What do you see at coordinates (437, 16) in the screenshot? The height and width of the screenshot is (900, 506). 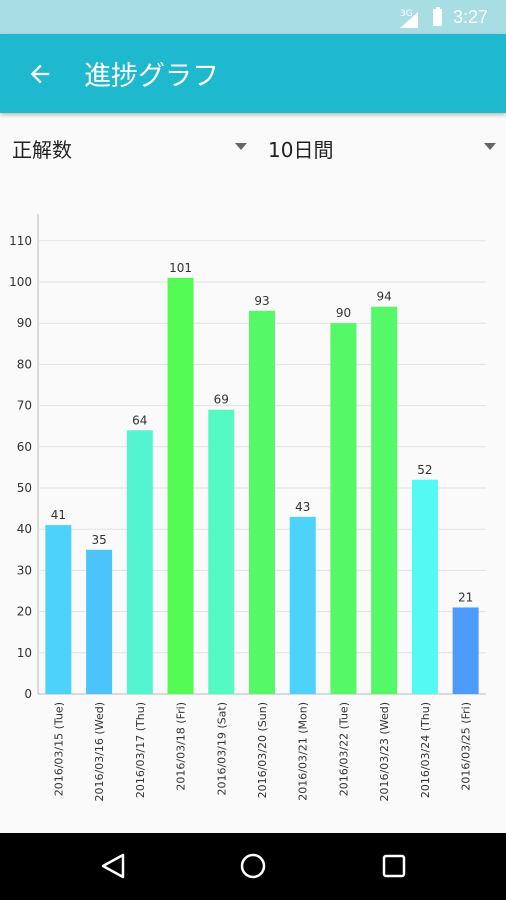 I see `battery-icon` at bounding box center [437, 16].